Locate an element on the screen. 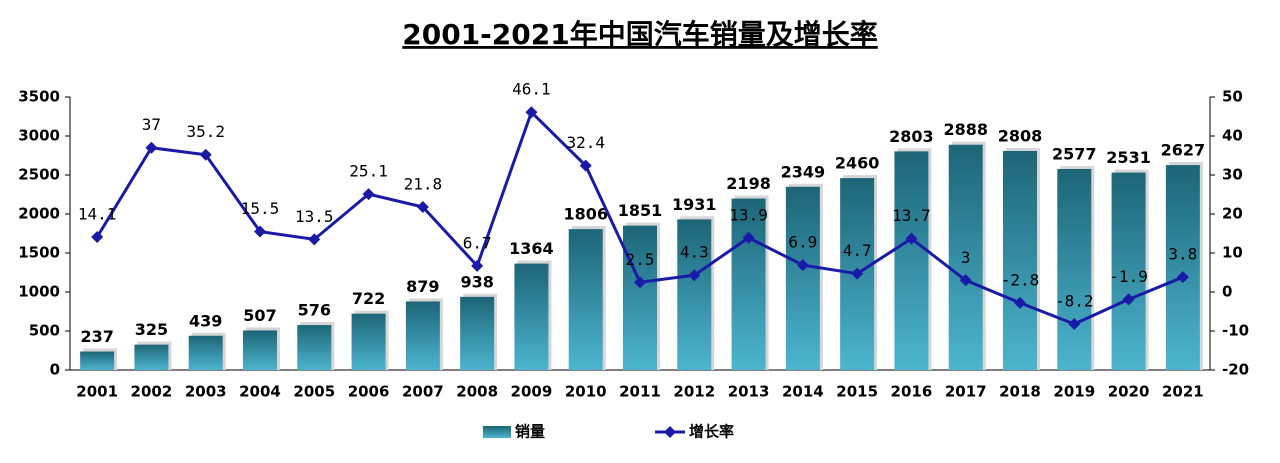 The height and width of the screenshot is (463, 1280). bar-label: 1851 is located at coordinates (640, 210).